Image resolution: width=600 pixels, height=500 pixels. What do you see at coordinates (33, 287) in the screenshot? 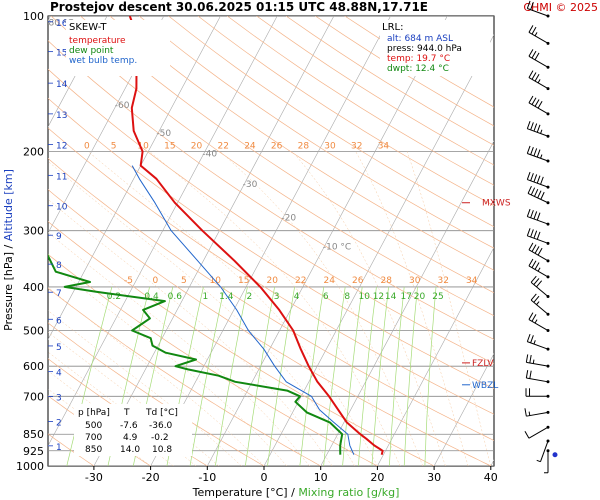
I see `pressure-tick-label: 400` at bounding box center [33, 287].